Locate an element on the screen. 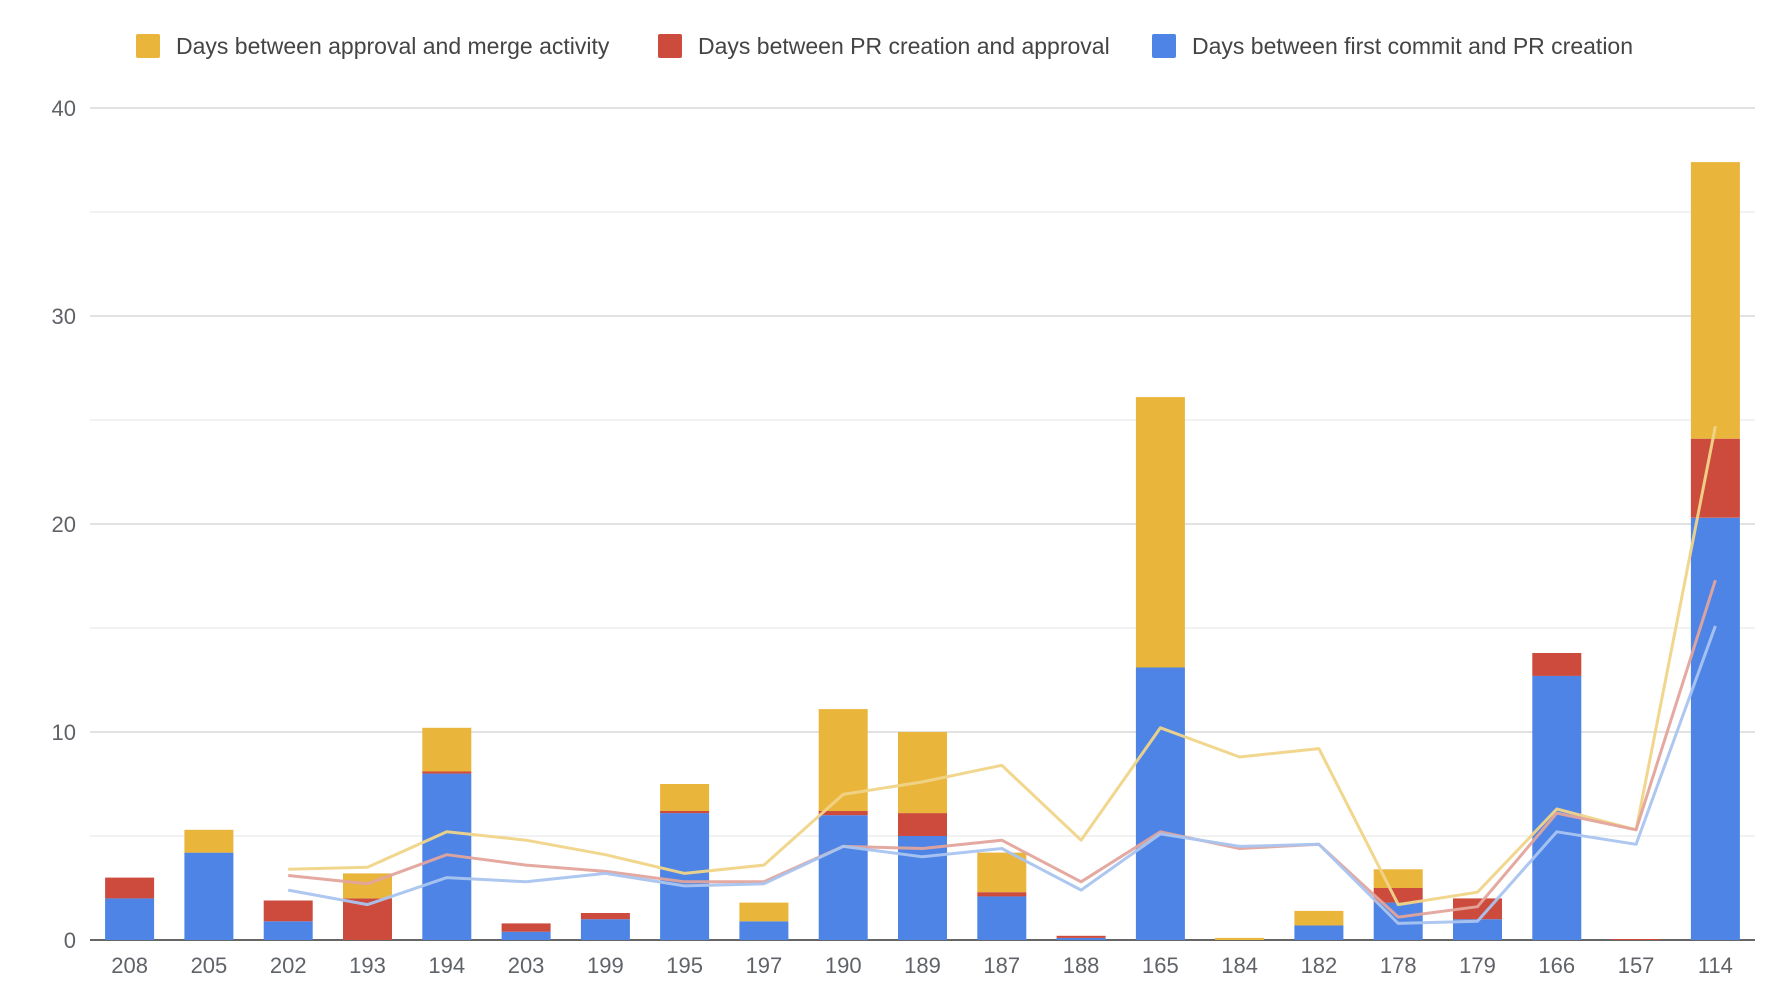 The height and width of the screenshot is (1004, 1786). x-tick-label: 114 is located at coordinates (1715, 965).